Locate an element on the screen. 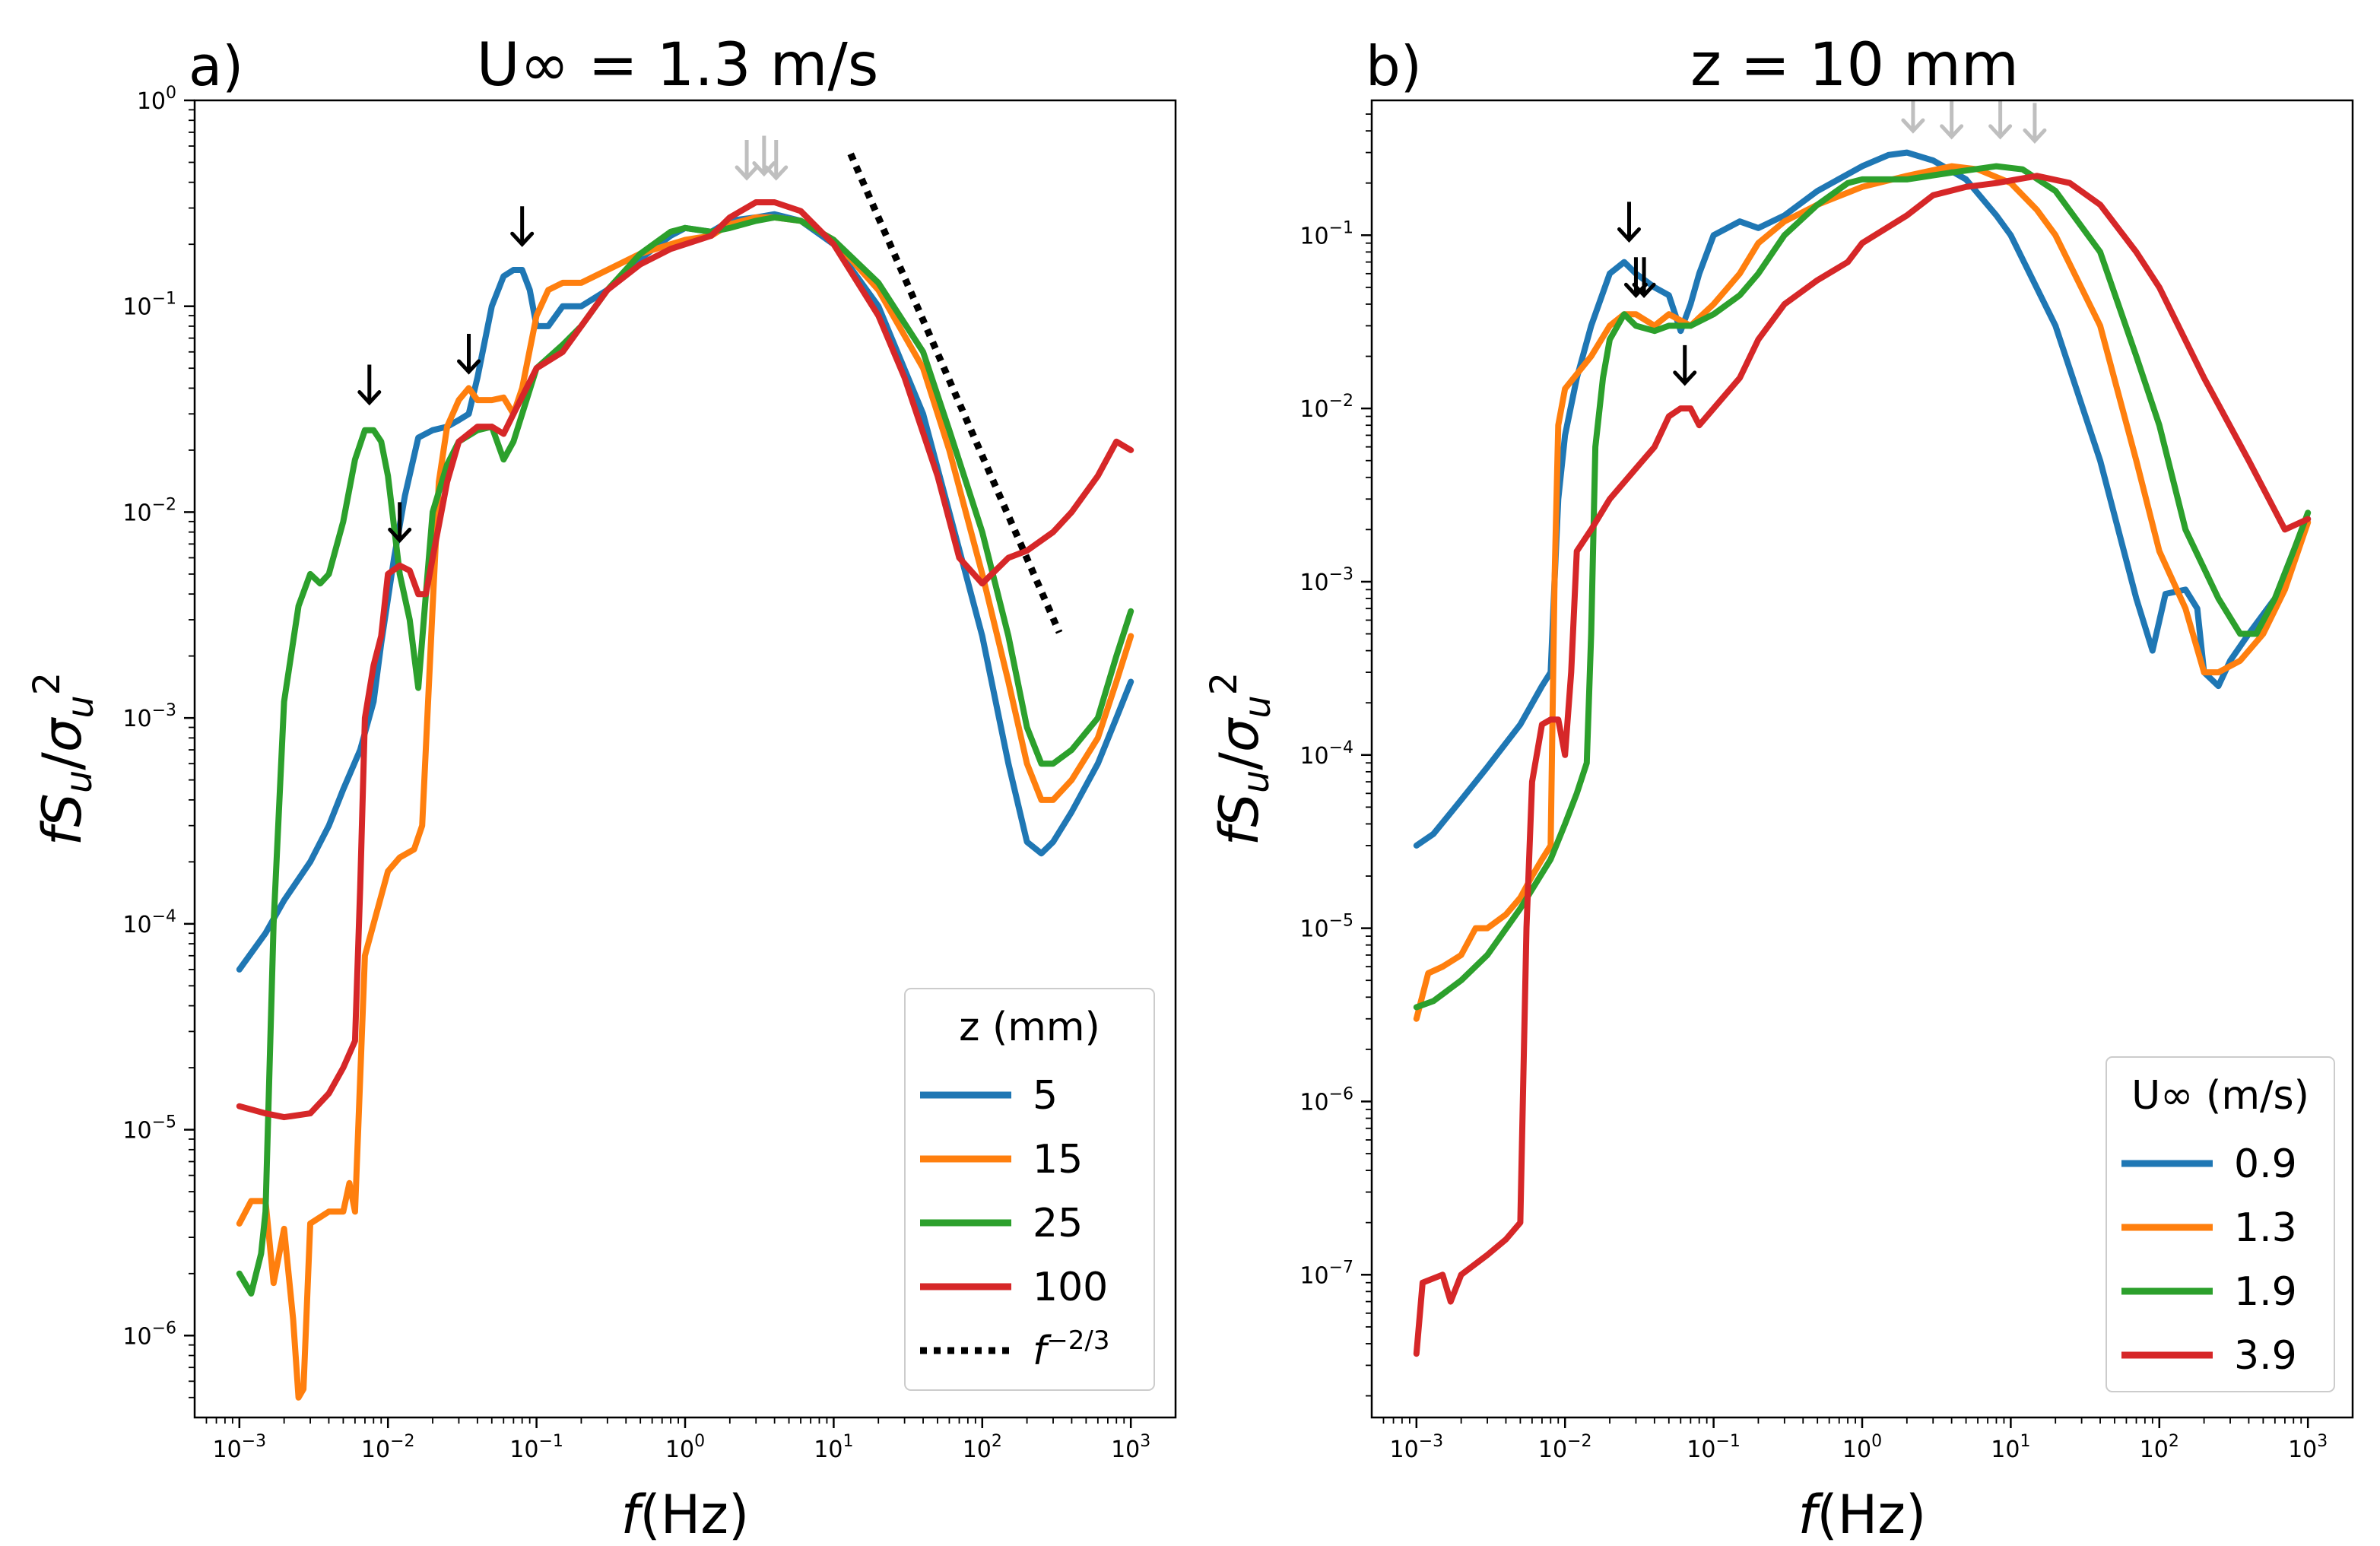 Image resolution: width=2380 pixels, height=1546 pixels. chart-title: z = 10 mm is located at coordinates (1854, 65).